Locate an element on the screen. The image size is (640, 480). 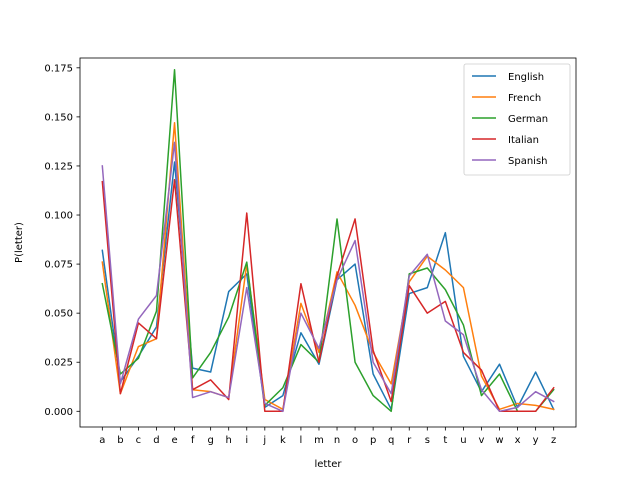
legend-label: Italian is located at coordinates (523, 140).